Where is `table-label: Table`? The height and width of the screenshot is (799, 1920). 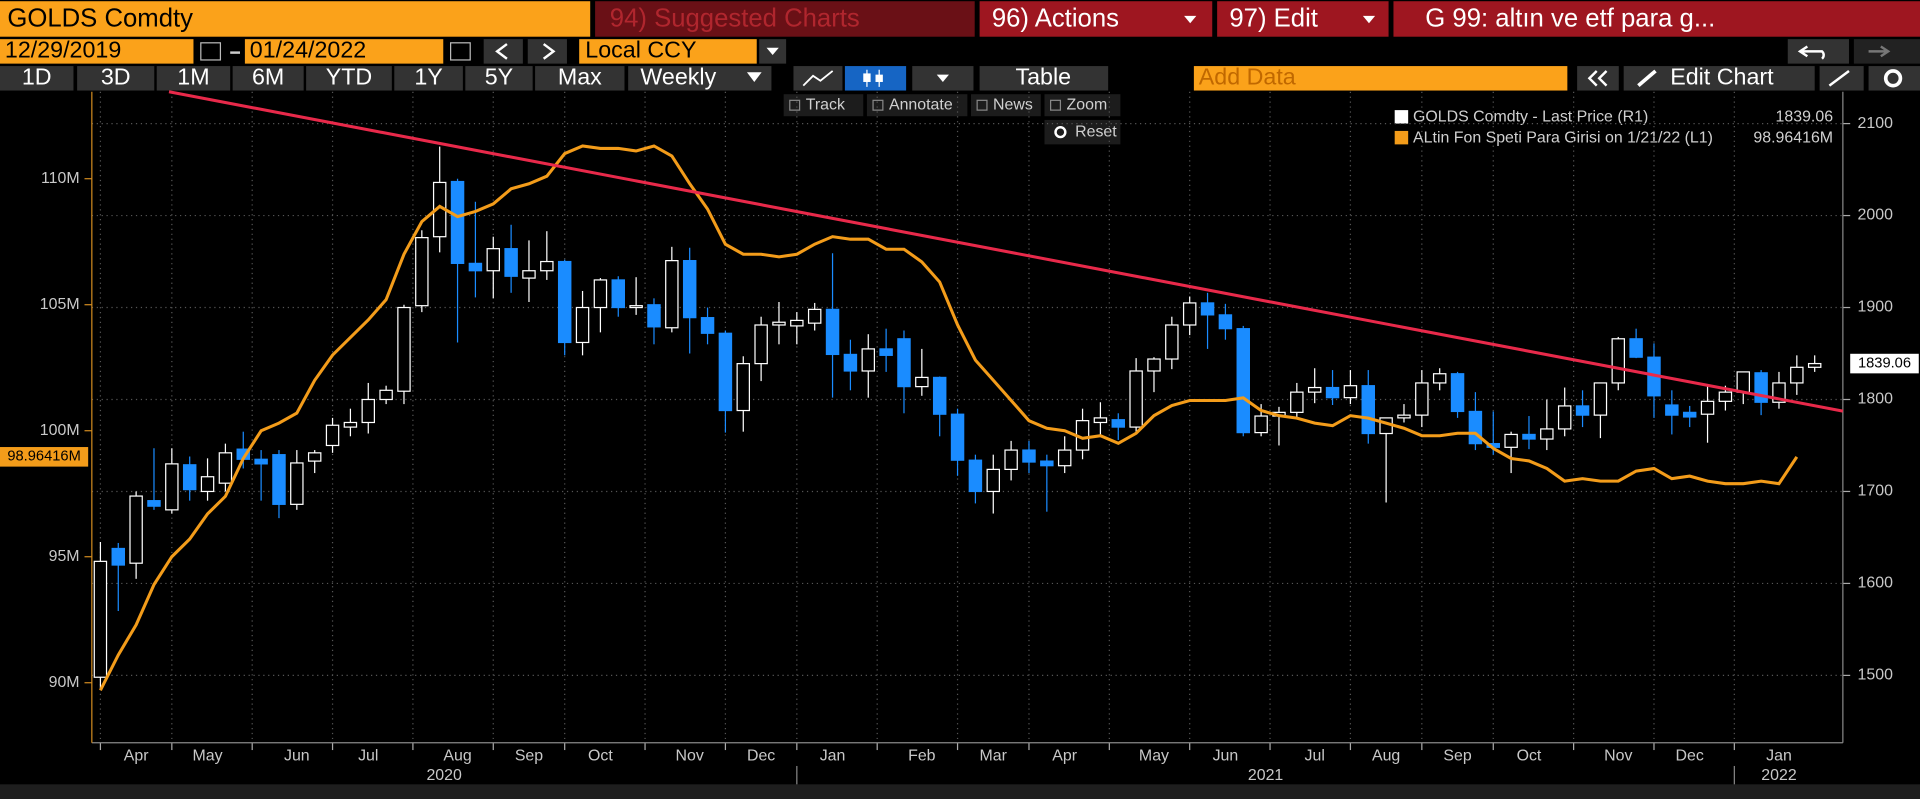
table-label: Table is located at coordinates (1043, 76).